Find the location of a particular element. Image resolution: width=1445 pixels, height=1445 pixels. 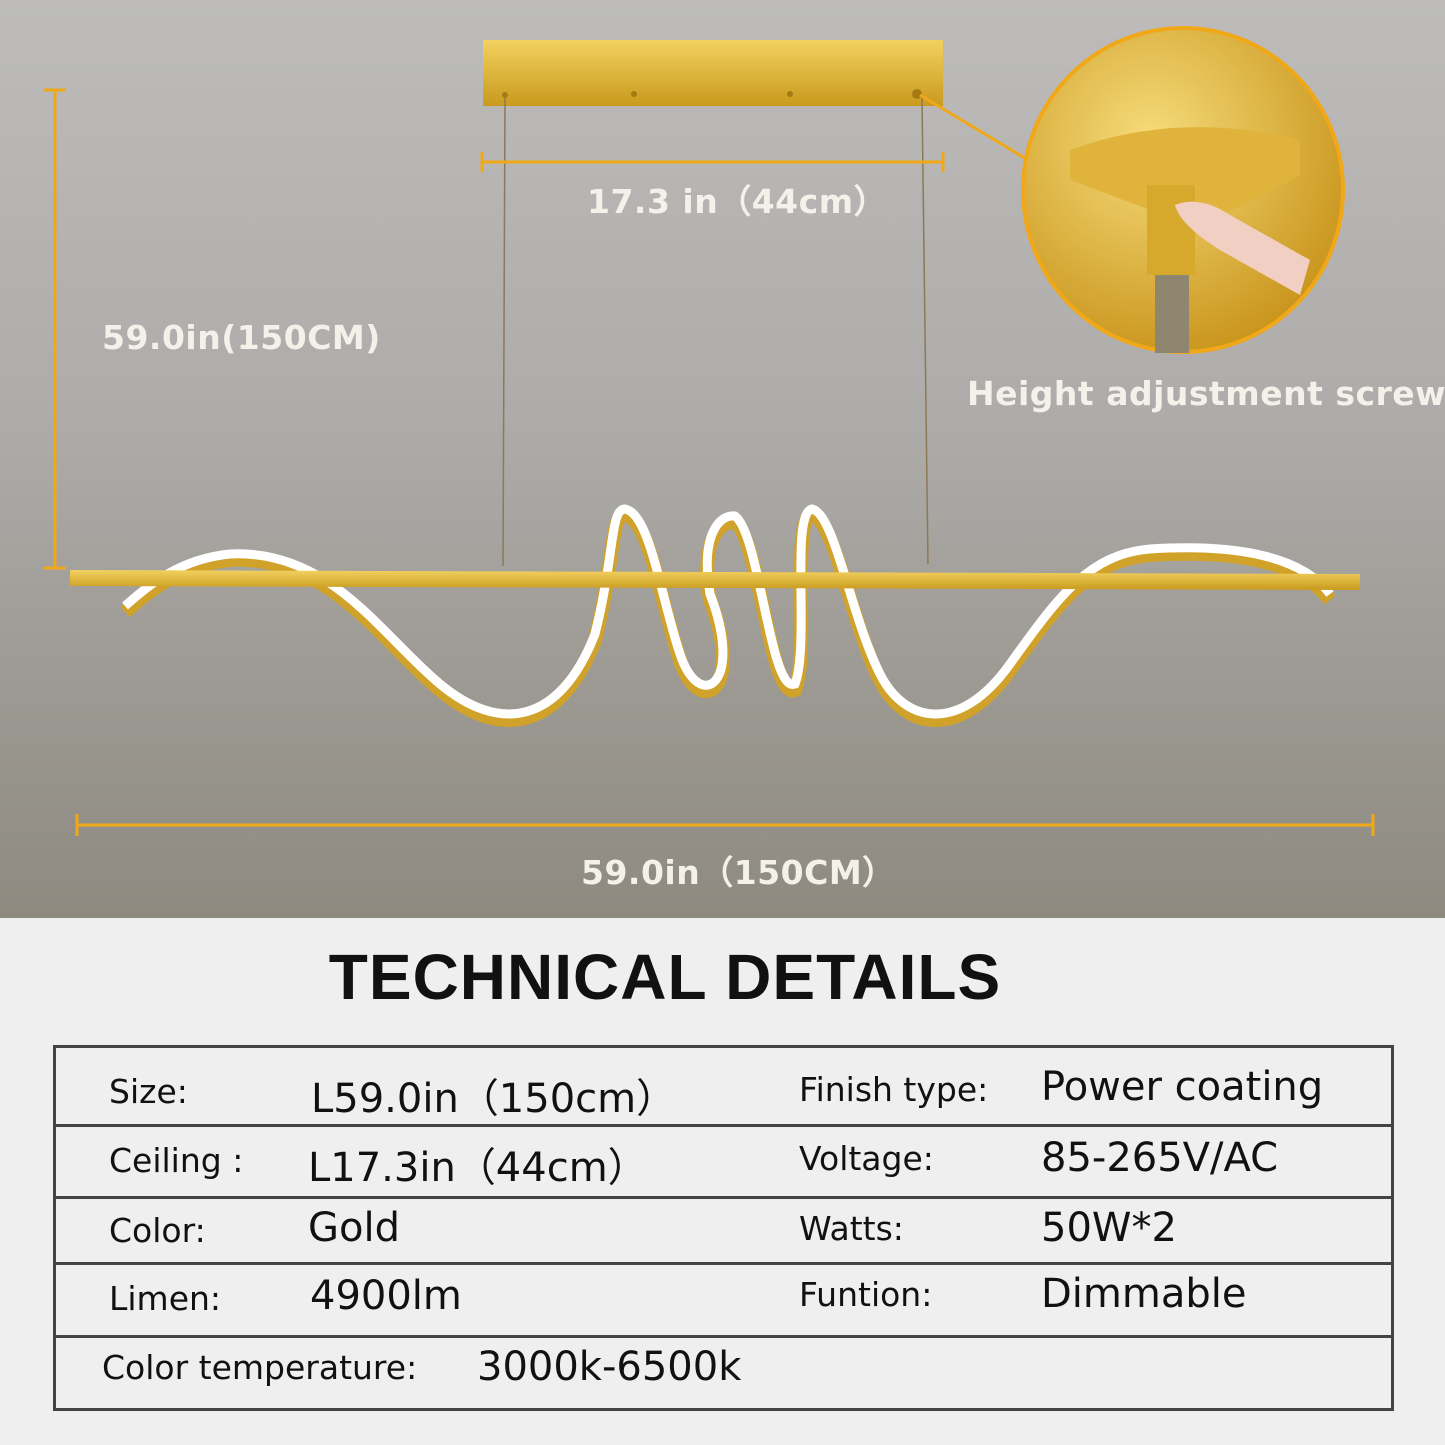

spec-value: 50W*2 is located at coordinates (1109, 1228).